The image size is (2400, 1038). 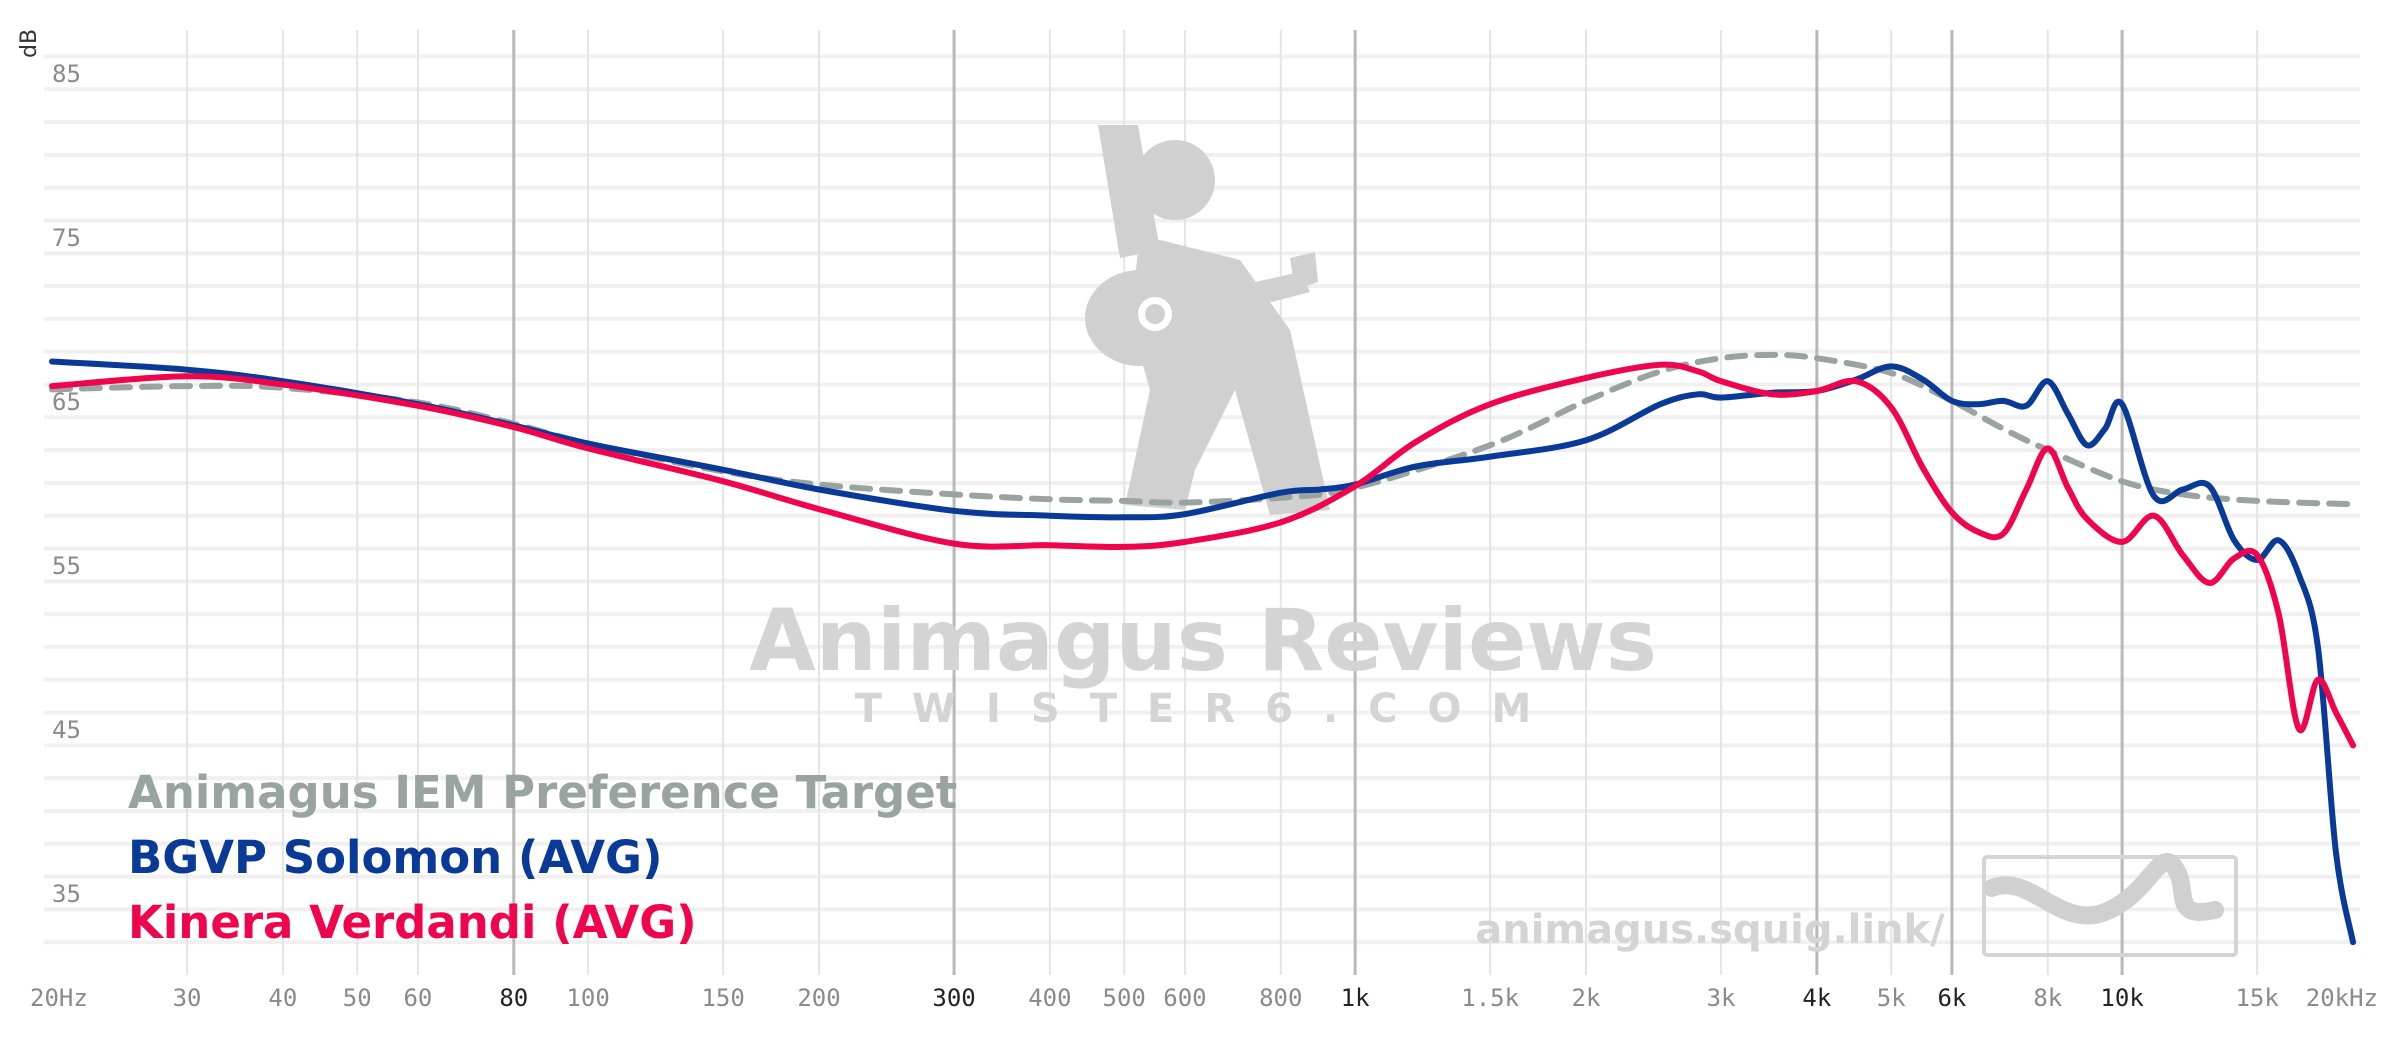 What do you see at coordinates (1124, 998) in the screenshot?
I see `x-tick-label: 500` at bounding box center [1124, 998].